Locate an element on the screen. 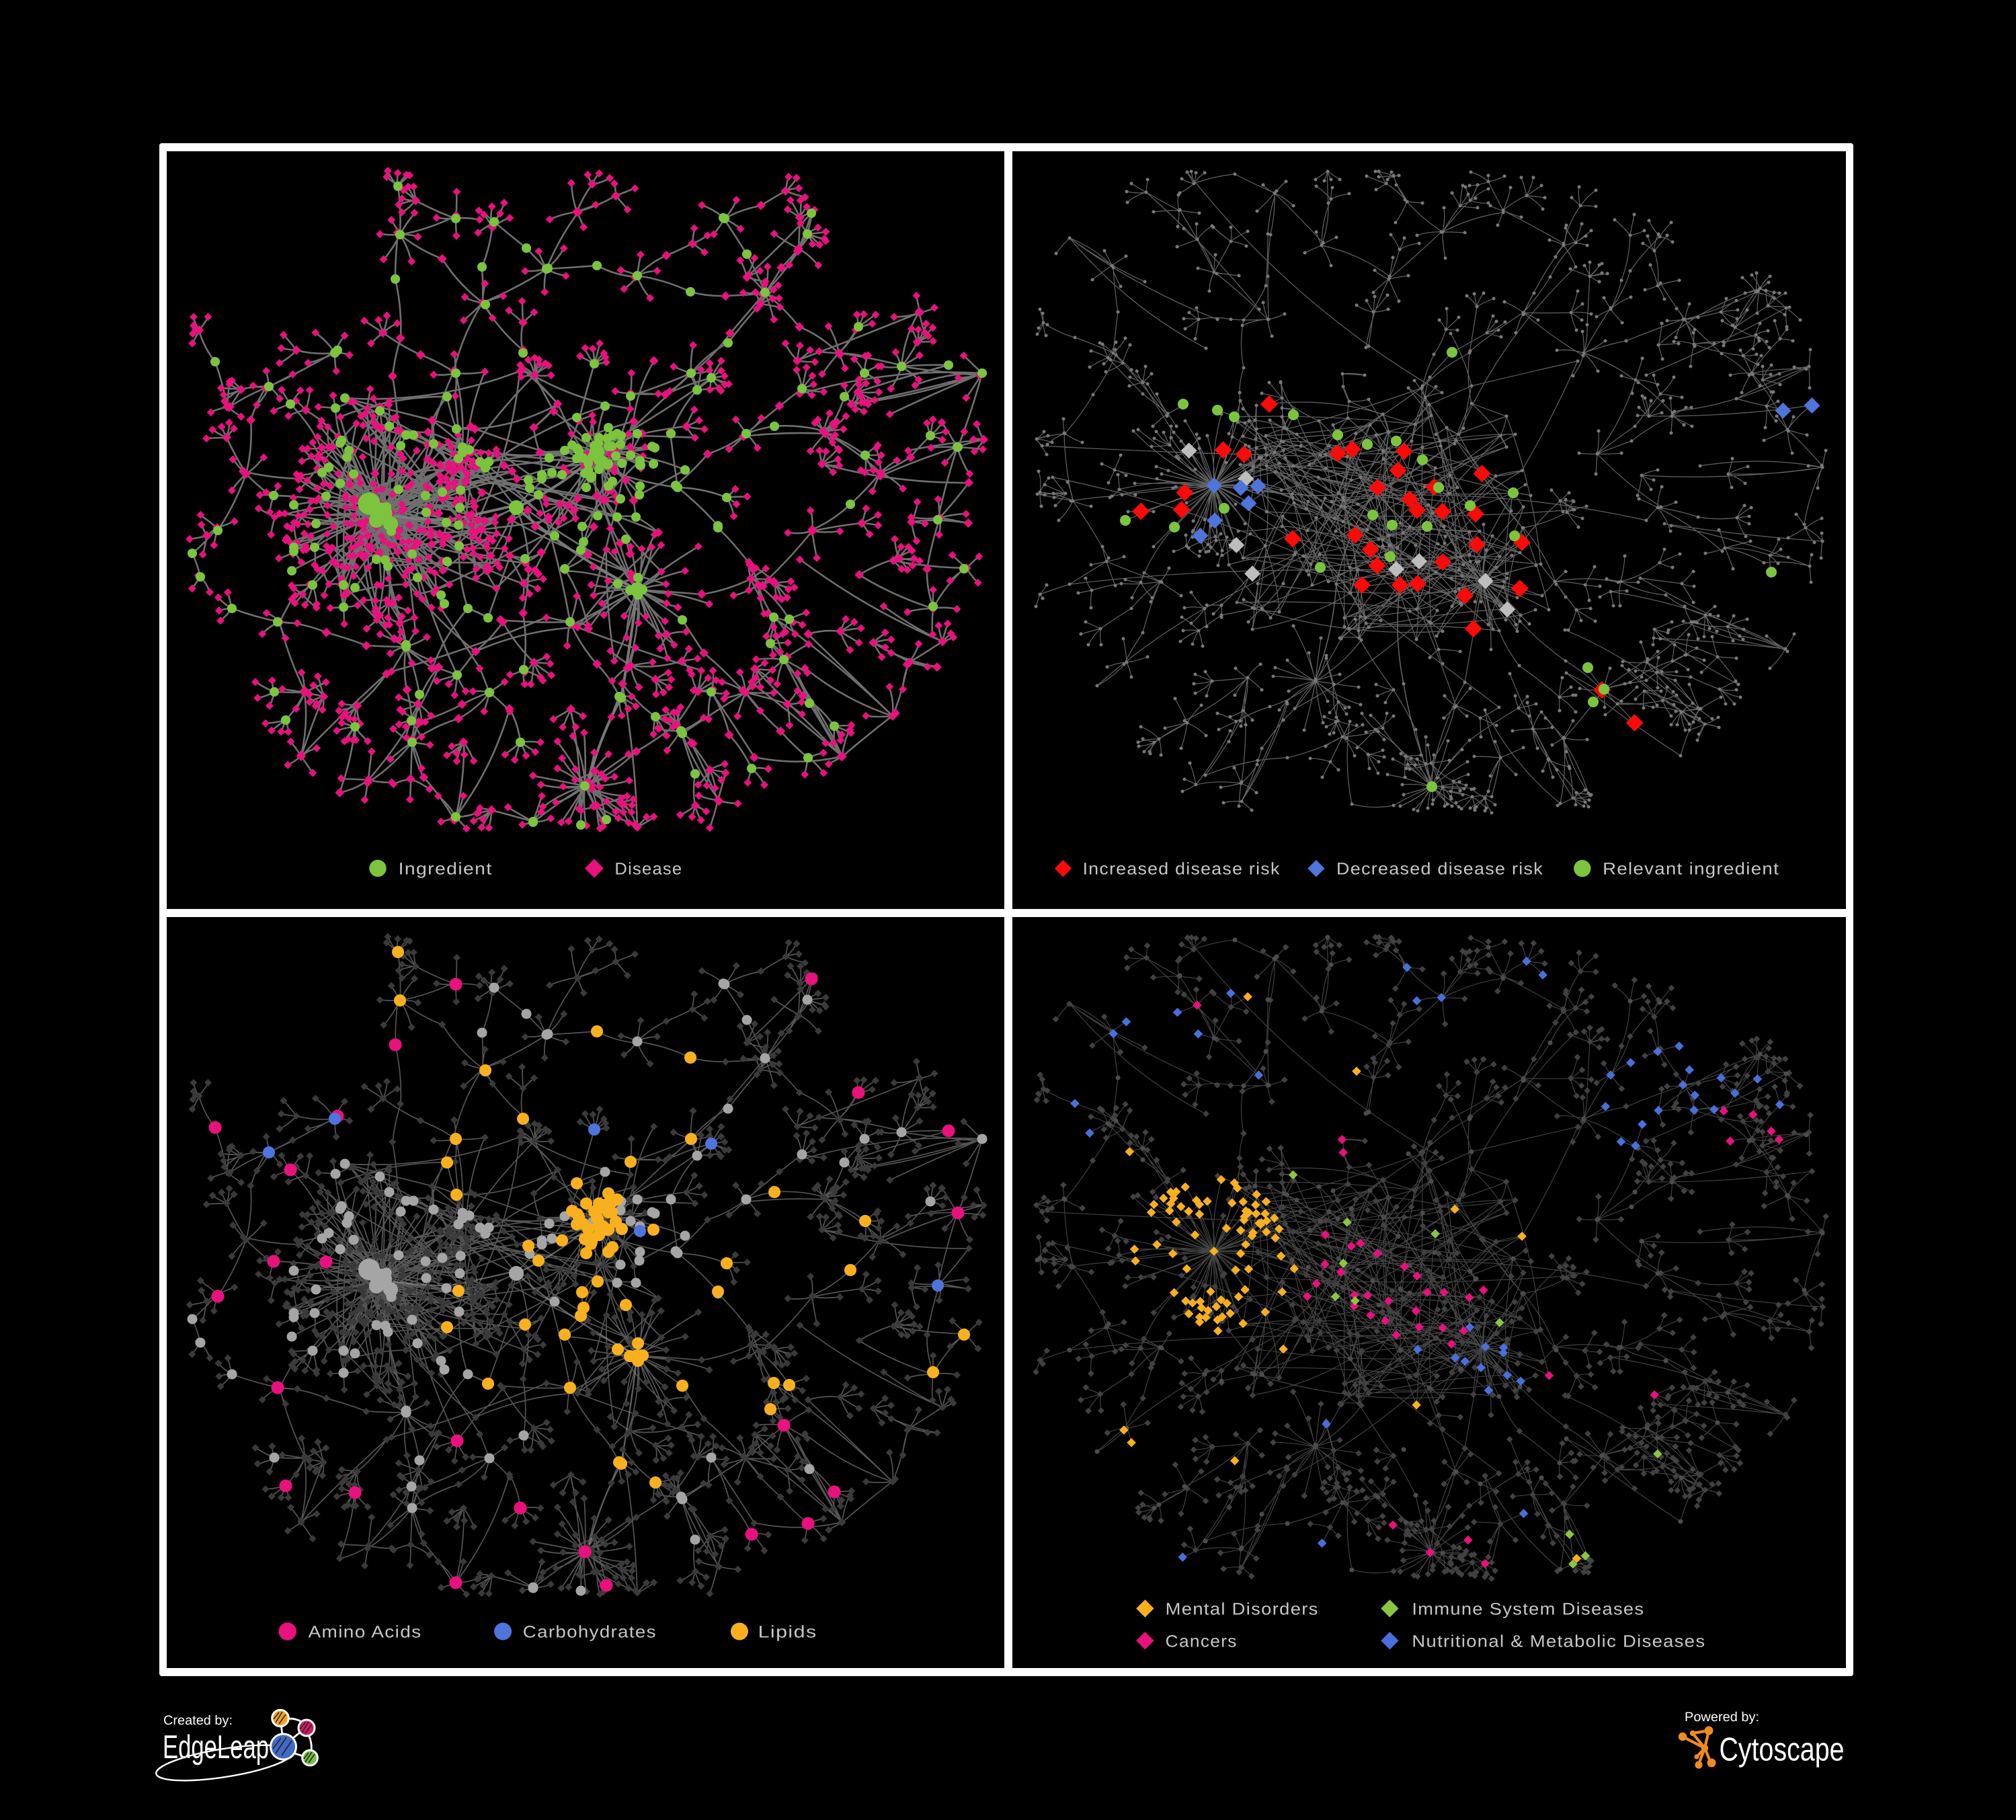 The height and width of the screenshot is (1820, 2016). svg-text: Lipids is located at coordinates (787, 1632).